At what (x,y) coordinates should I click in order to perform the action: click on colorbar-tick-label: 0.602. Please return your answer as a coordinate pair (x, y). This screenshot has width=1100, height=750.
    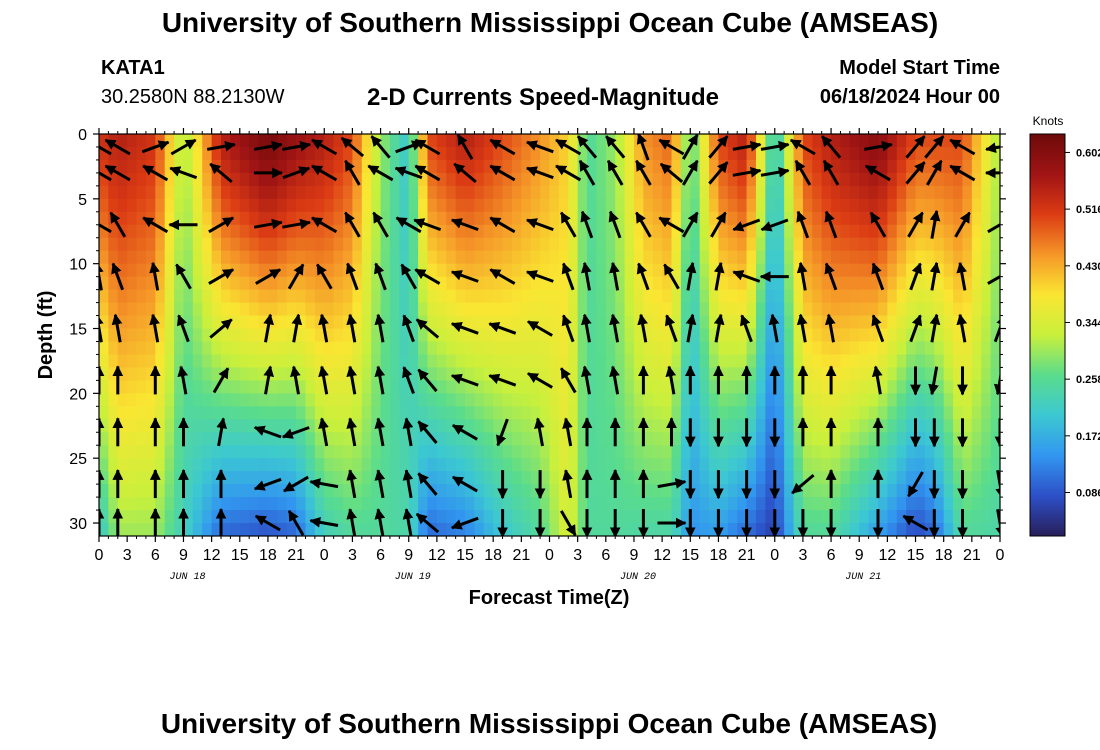
    Looking at the image, I should click on (1088, 153).